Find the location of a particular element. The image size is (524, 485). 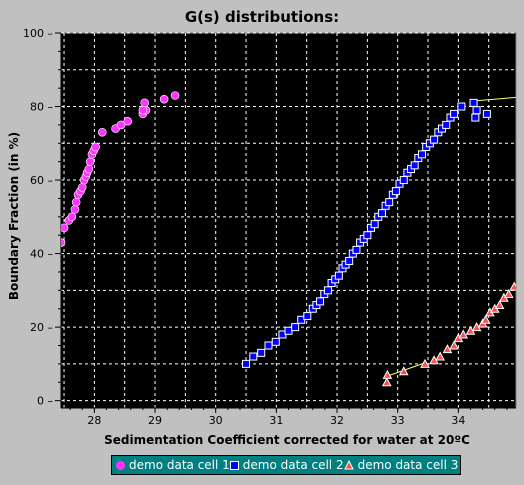

legend-label: demo data cell 1 is located at coordinates (179, 465).